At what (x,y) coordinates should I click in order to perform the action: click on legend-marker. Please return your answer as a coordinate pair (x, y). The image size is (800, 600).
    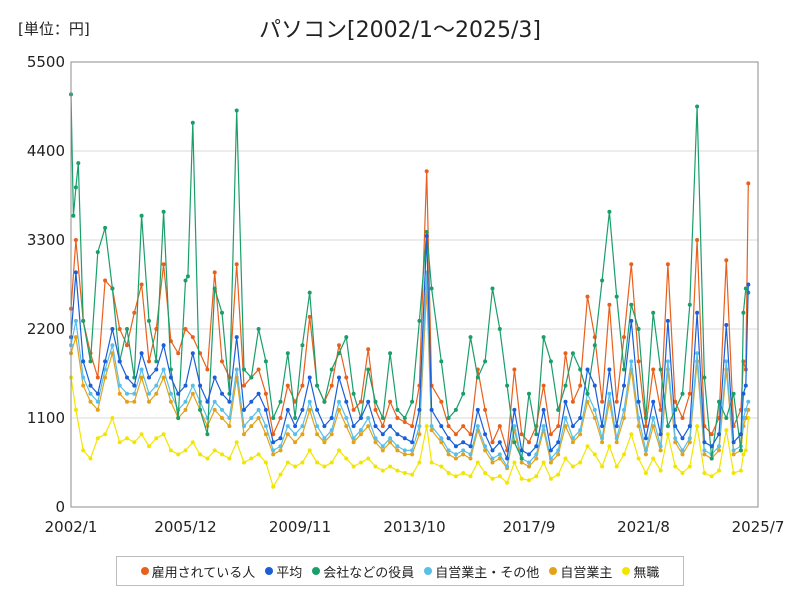
    Looking at the image, I should click on (269, 571).